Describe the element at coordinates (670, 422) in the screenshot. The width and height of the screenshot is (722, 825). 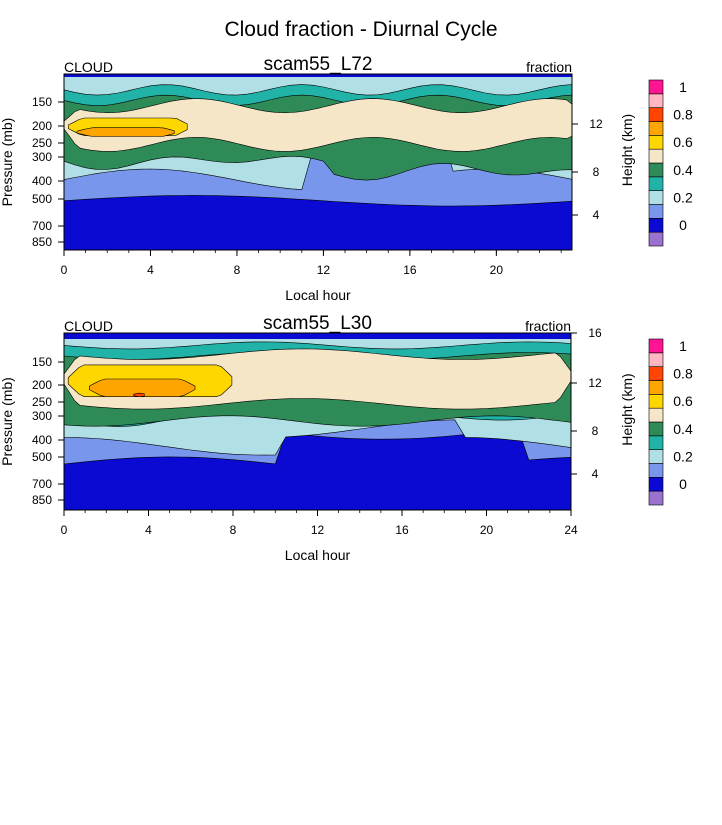
I see `colorbar-bottom: 0 0.2 0.4 0.6 0.8 1` at that location.